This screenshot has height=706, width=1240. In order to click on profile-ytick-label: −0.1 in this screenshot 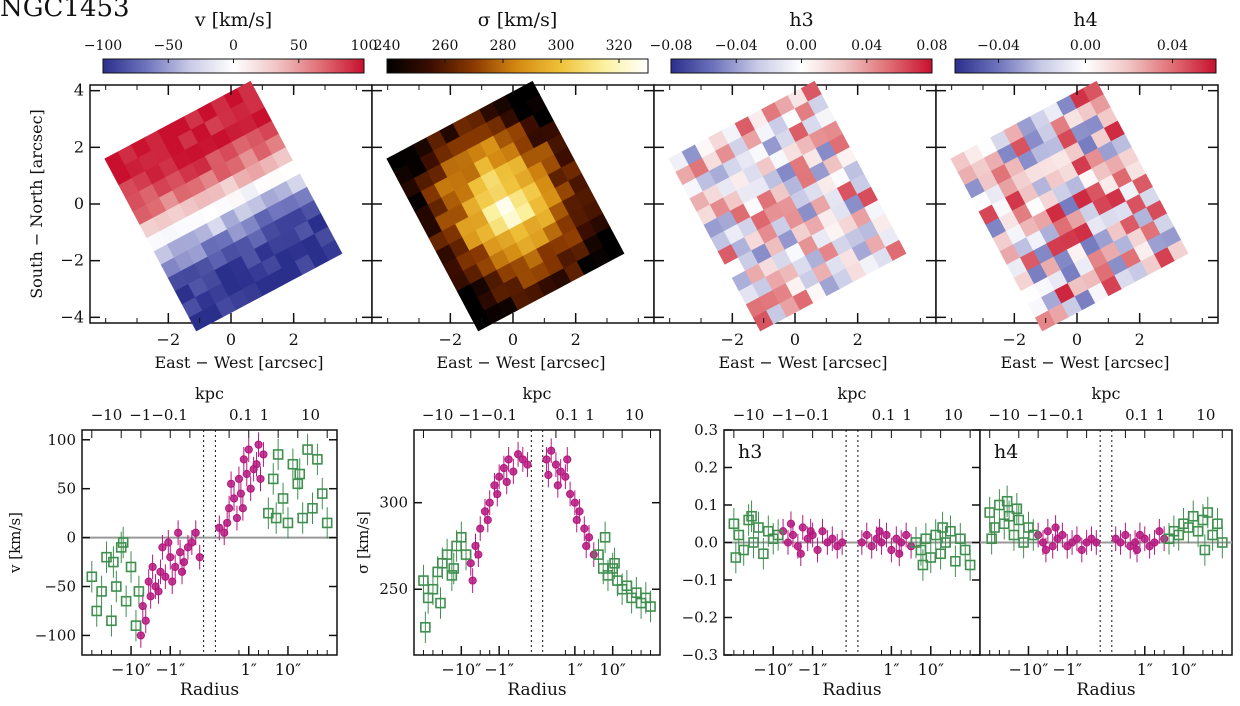, I will do `click(700, 580)`.